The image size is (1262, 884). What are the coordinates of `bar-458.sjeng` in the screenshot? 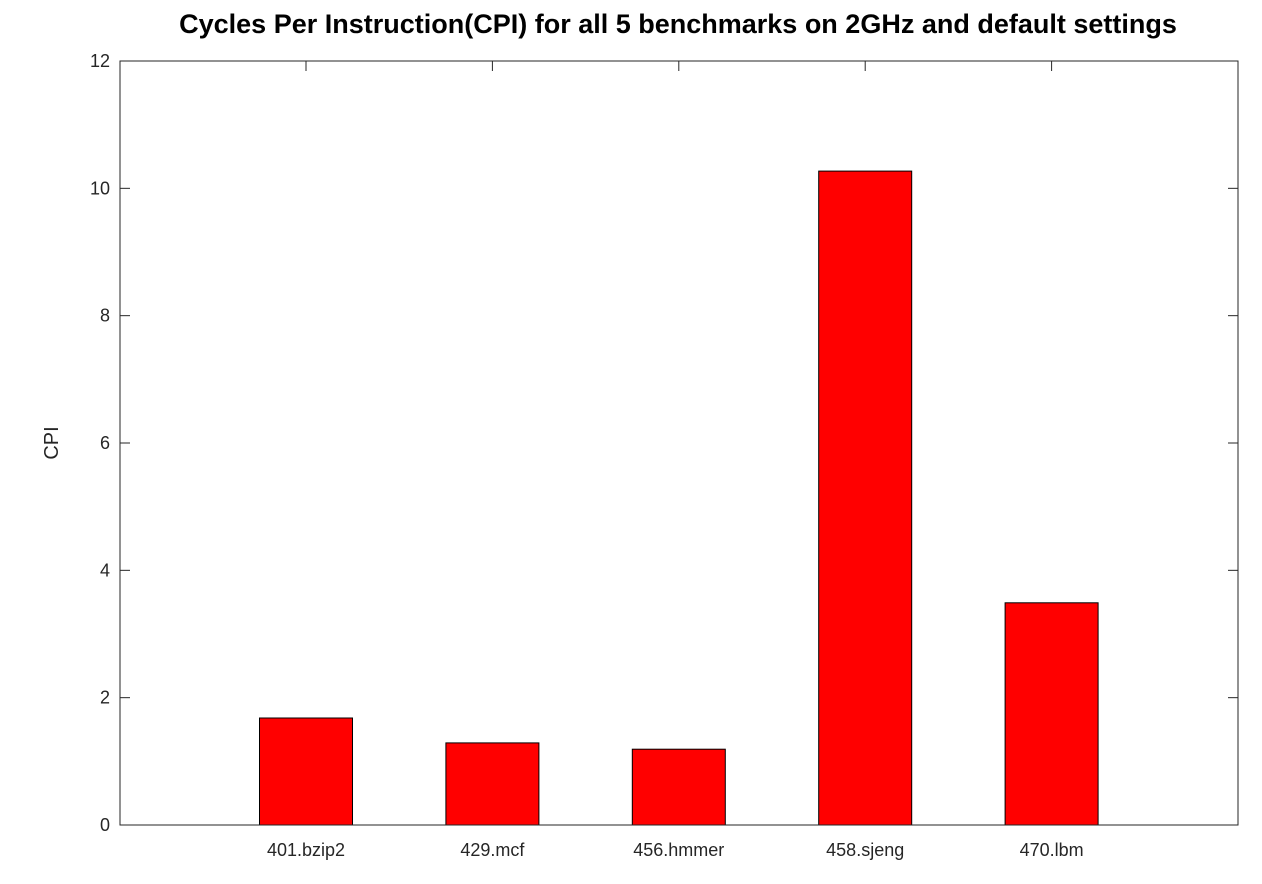 It's located at (865, 498).